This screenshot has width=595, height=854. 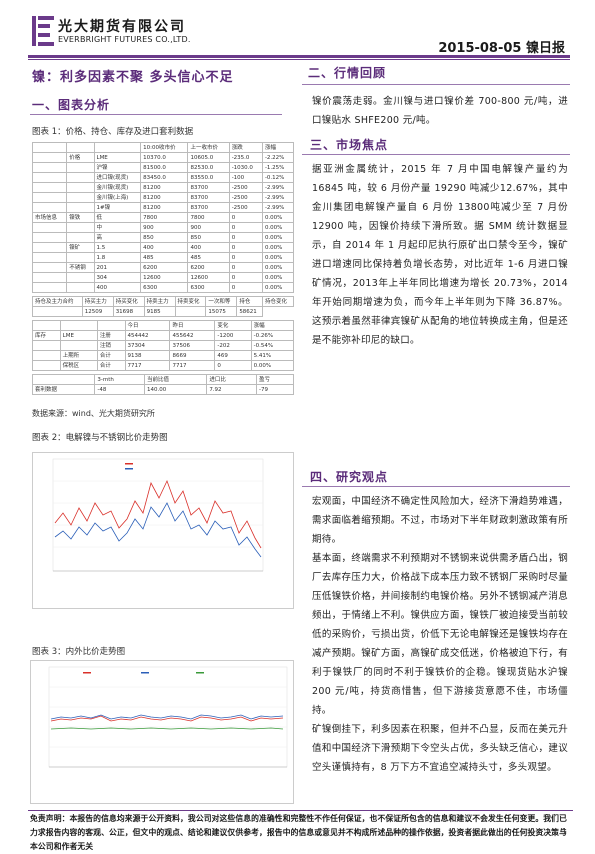 I want to click on data-source: 数据来源：wind、光大期货研究所, so click(x=93, y=413).